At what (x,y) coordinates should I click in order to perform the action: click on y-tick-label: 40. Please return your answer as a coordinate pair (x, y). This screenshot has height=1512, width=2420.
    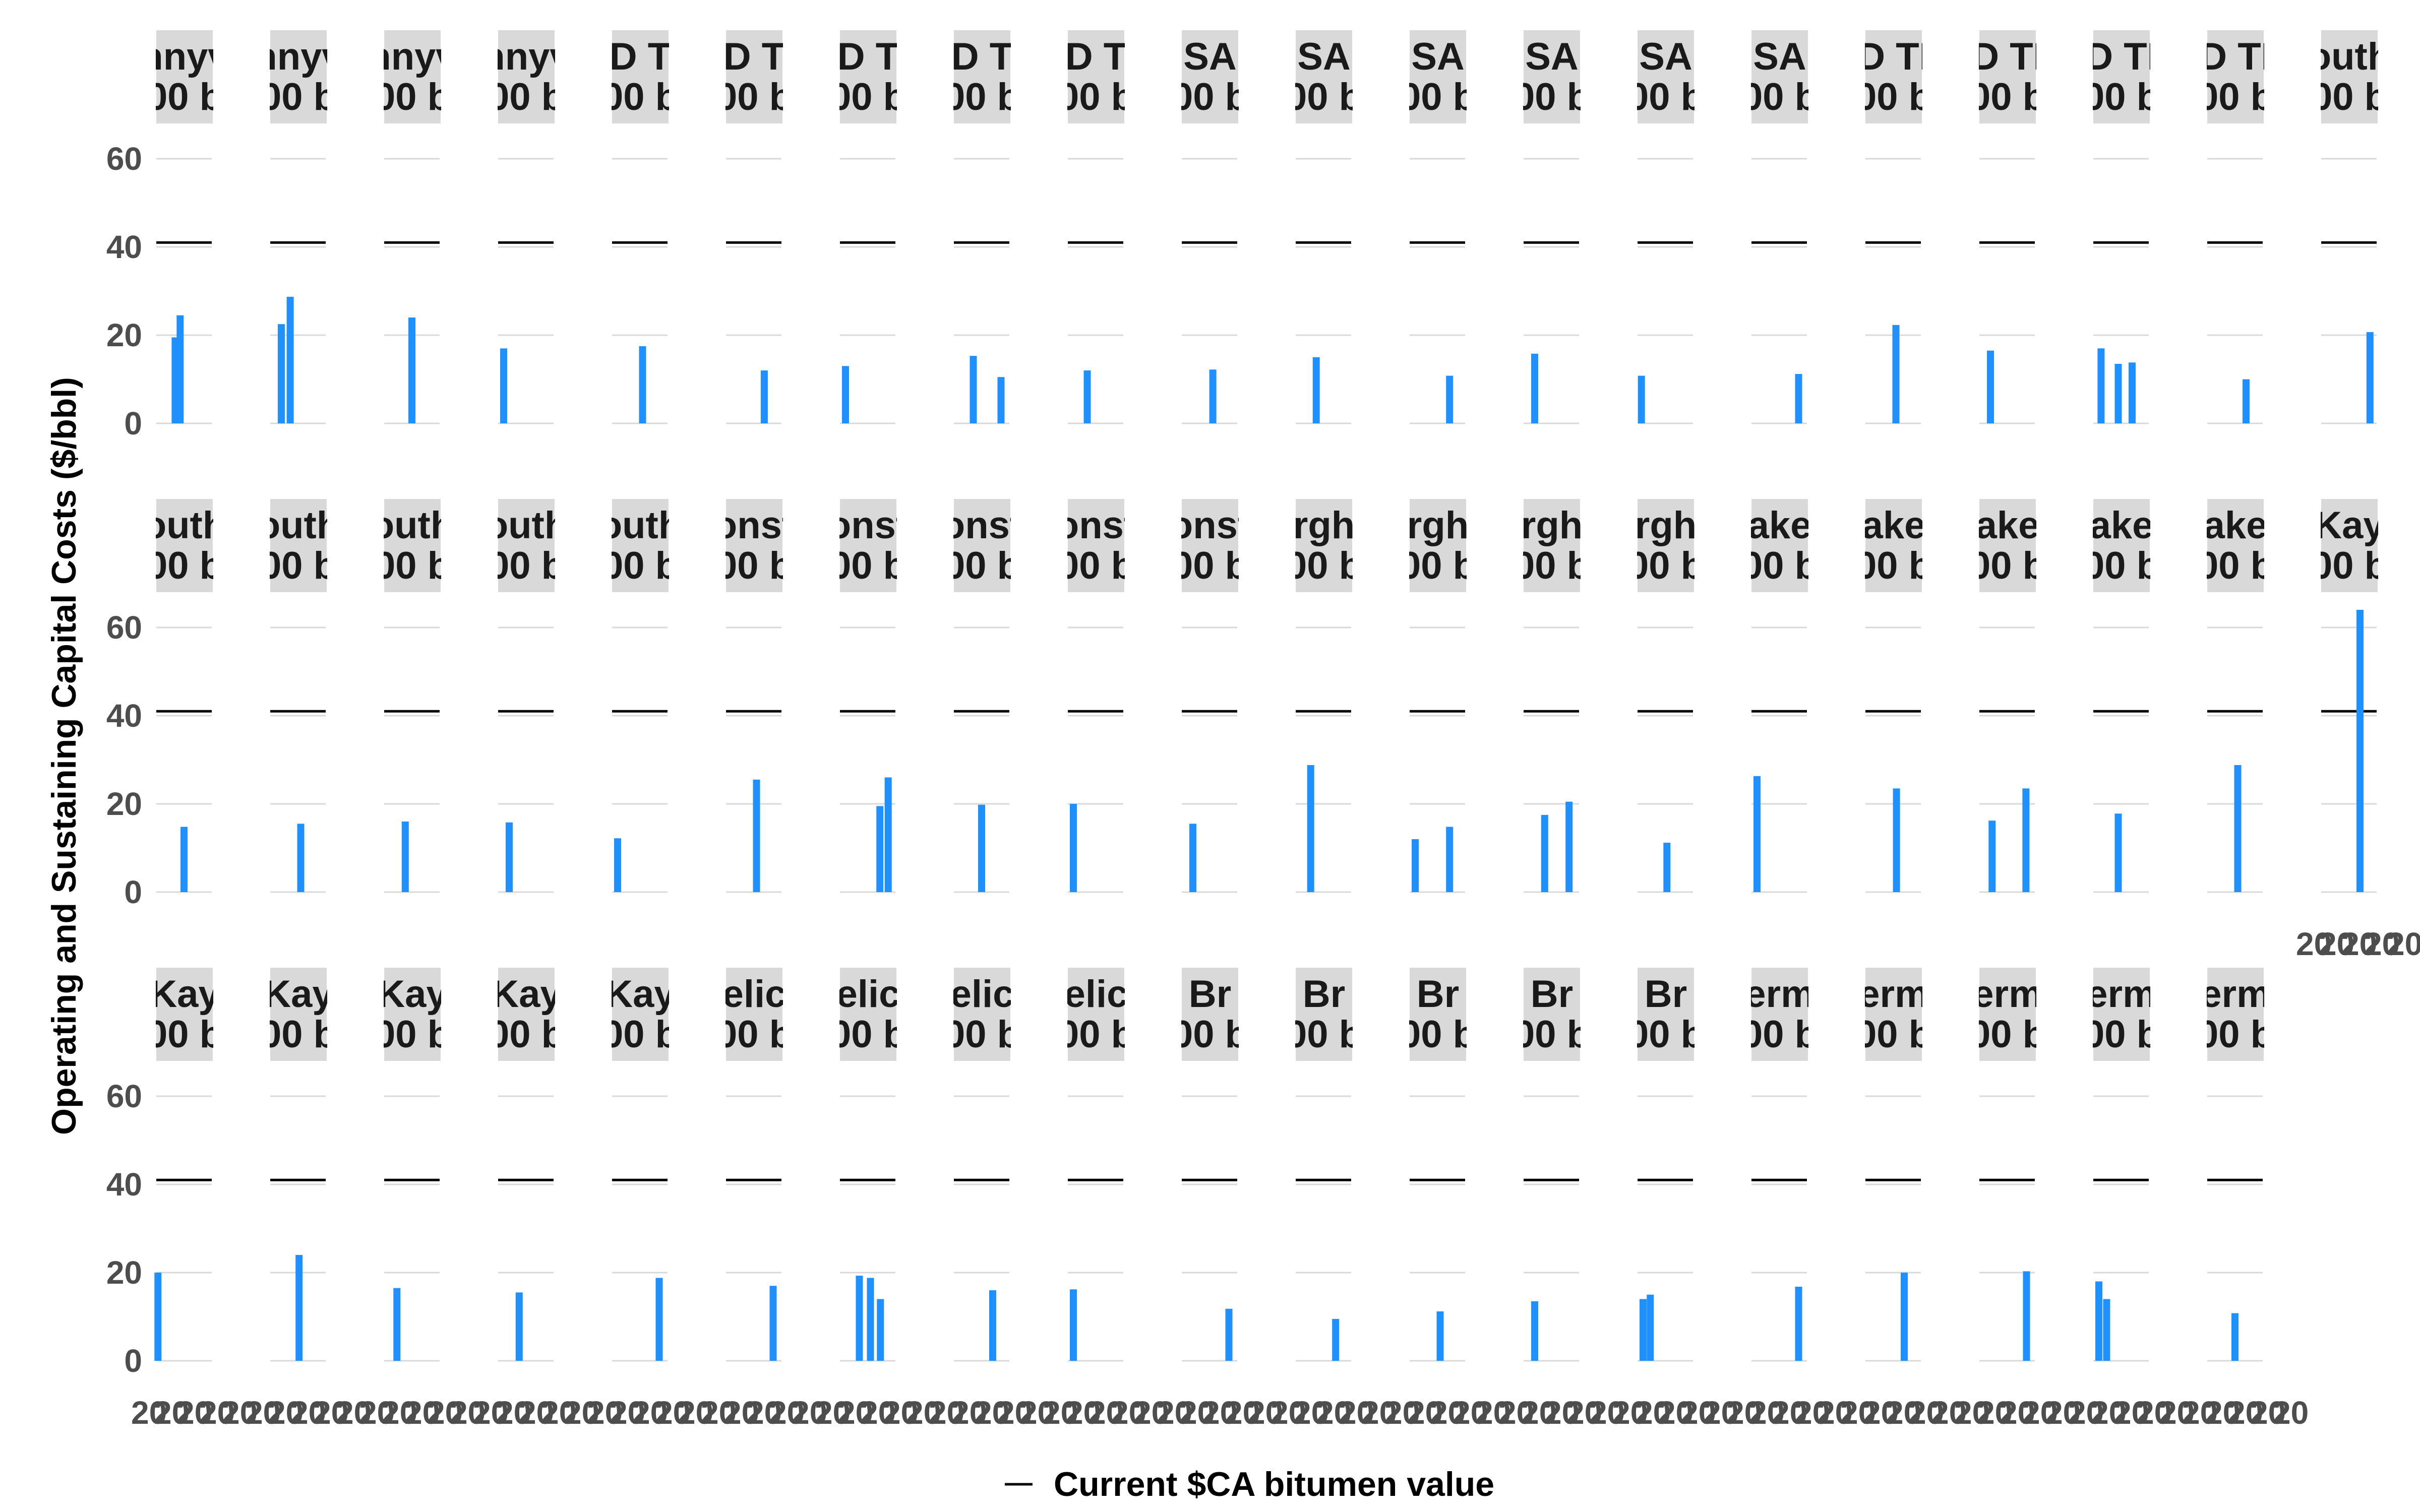
    Looking at the image, I should click on (124, 716).